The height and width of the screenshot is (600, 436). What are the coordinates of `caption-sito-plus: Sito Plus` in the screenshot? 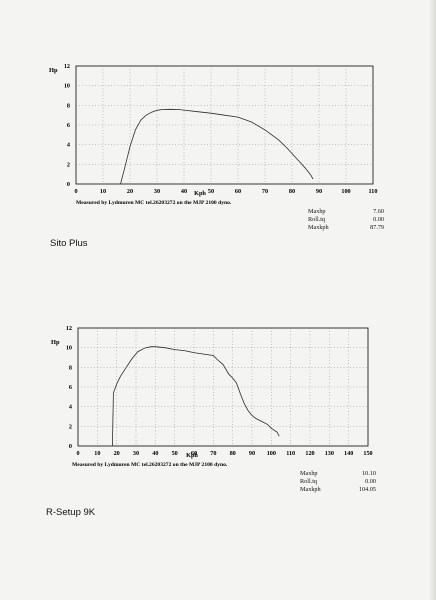 It's located at (69, 243).